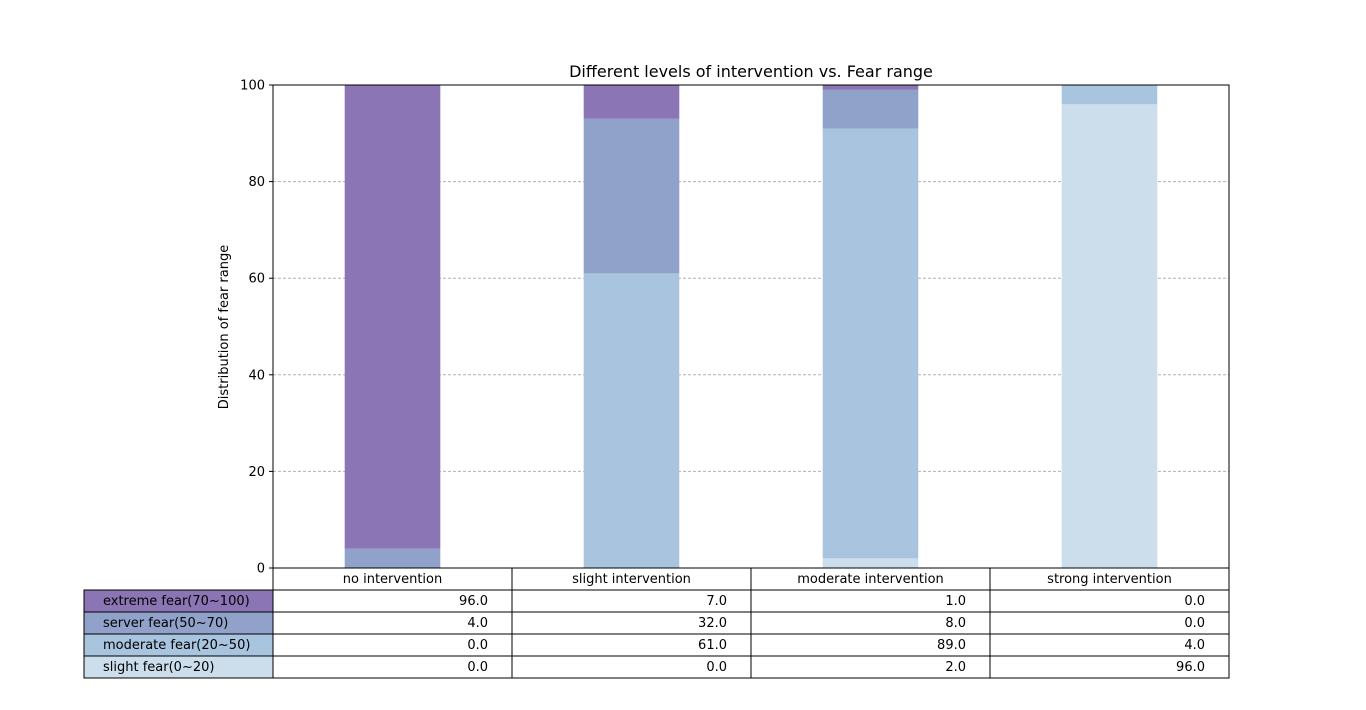 This screenshot has width=1366, height=710. I want to click on table-column-header: slight intervention, so click(631, 579).